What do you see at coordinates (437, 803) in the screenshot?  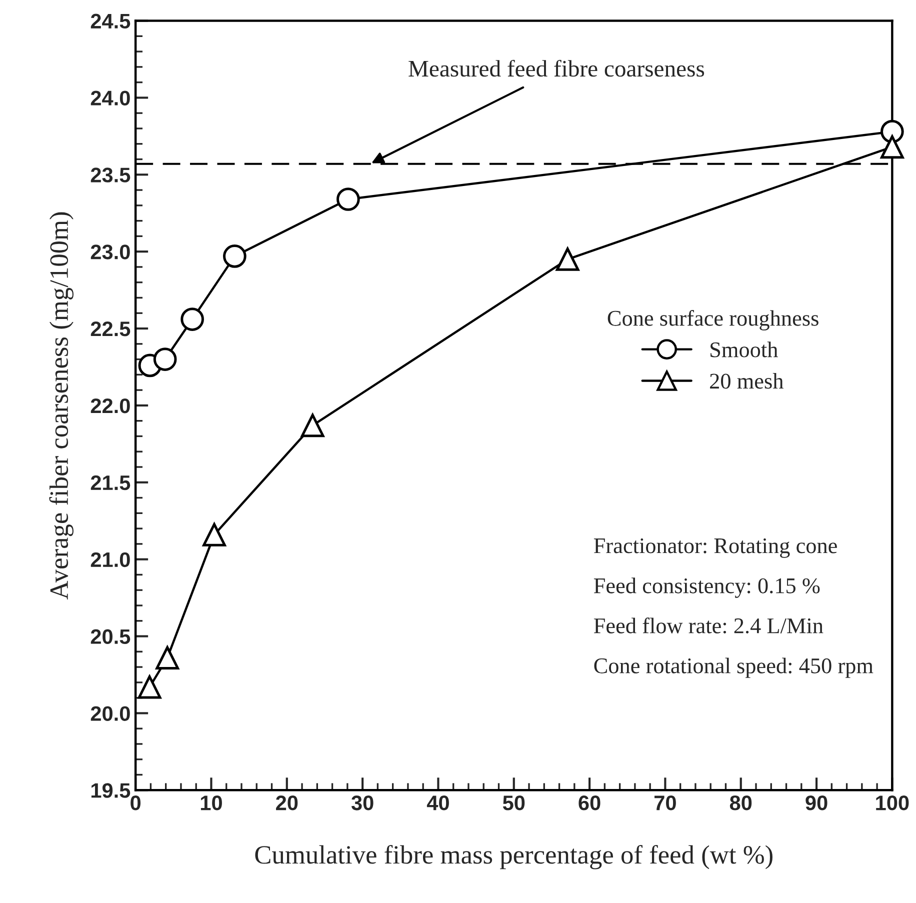 I see `x-tick-label: 40` at bounding box center [437, 803].